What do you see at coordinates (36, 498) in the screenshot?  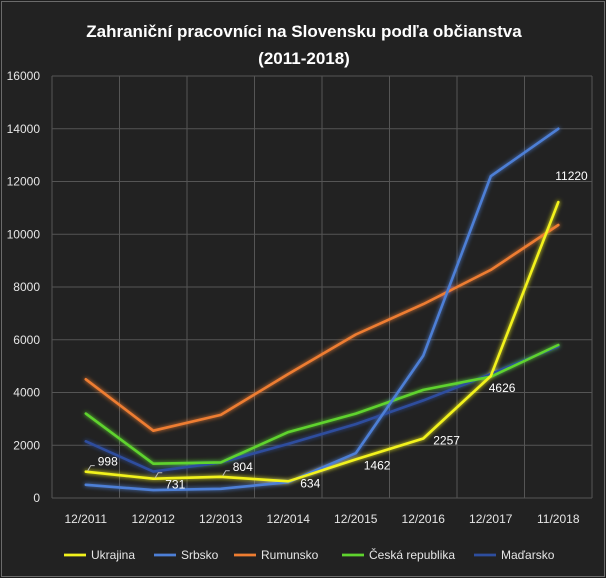 I see `y-tick-label: 0` at bounding box center [36, 498].